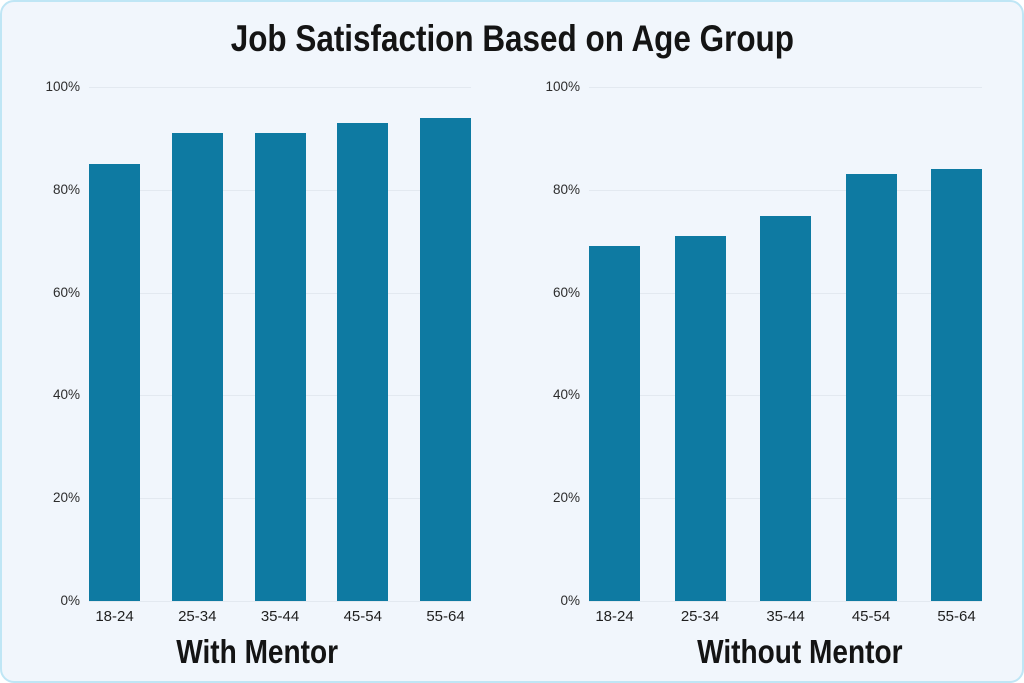  What do you see at coordinates (512, 38) in the screenshot?
I see `chart-title: Job Satisfaction Based on Age Group` at bounding box center [512, 38].